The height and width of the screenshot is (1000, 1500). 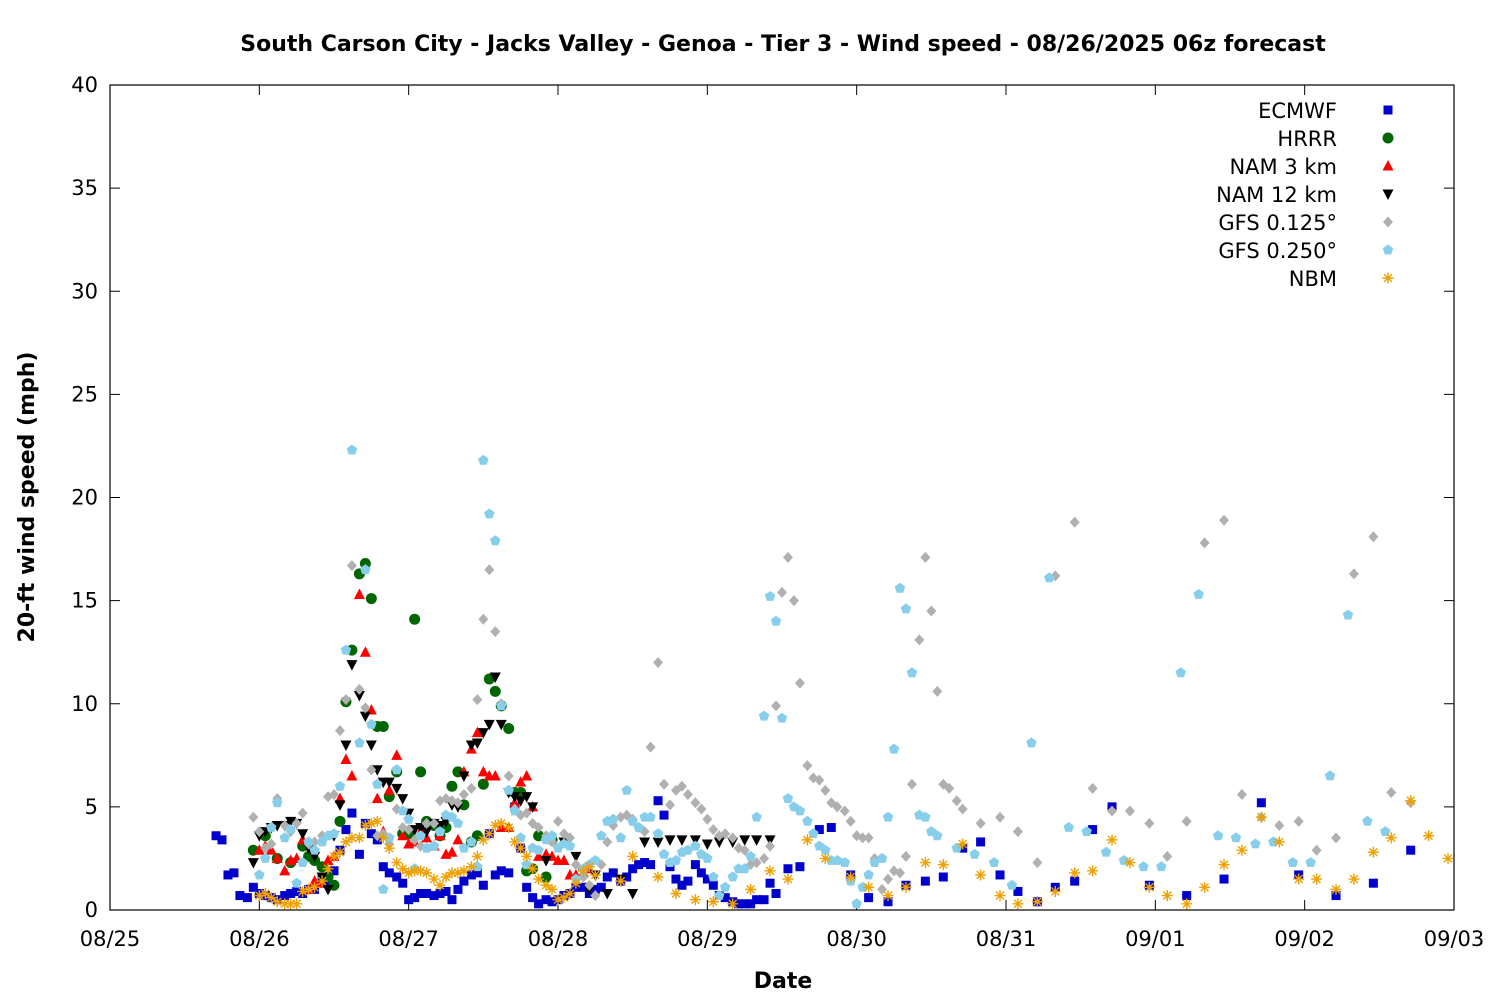 What do you see at coordinates (84, 498) in the screenshot?
I see `y-tick-label: 20` at bounding box center [84, 498].